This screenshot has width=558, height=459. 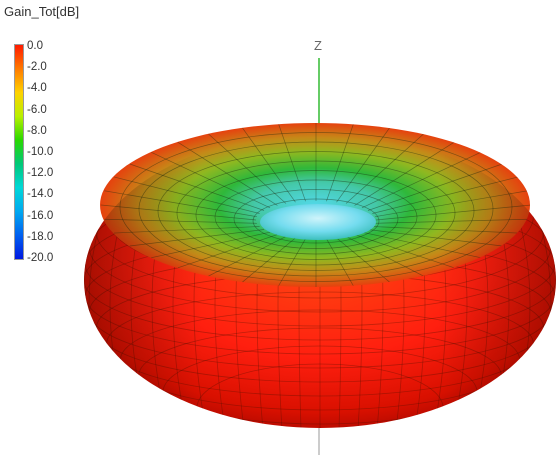 I want to click on z-axis-label: Z, so click(x=318, y=45).